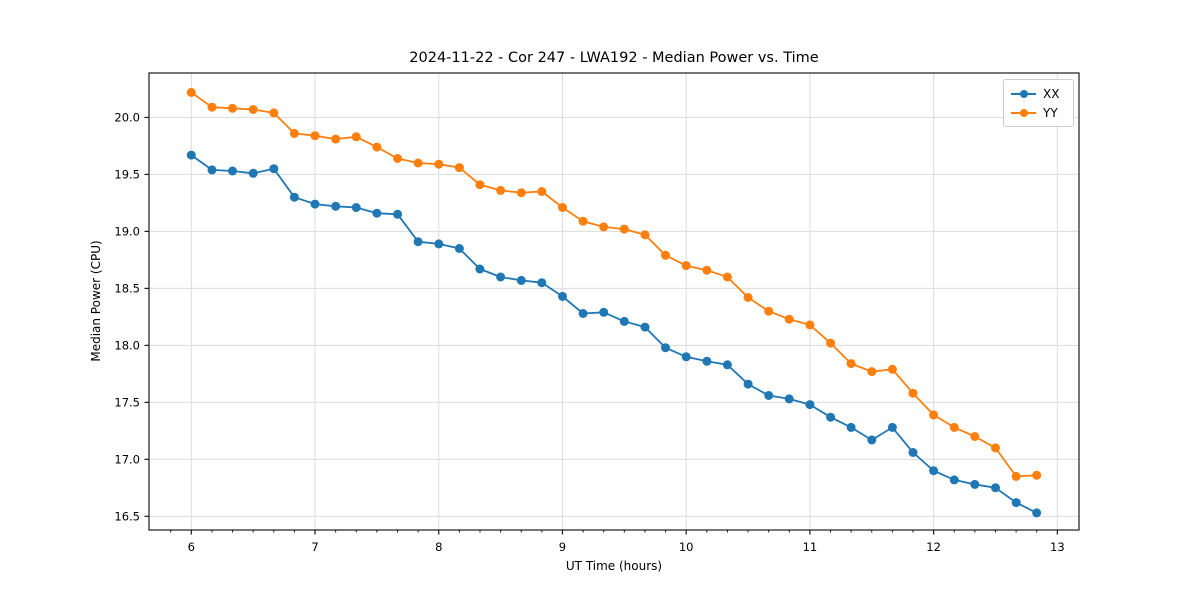 The width and height of the screenshot is (1200, 600). I want to click on x-tick-label: 6, so click(191, 547).